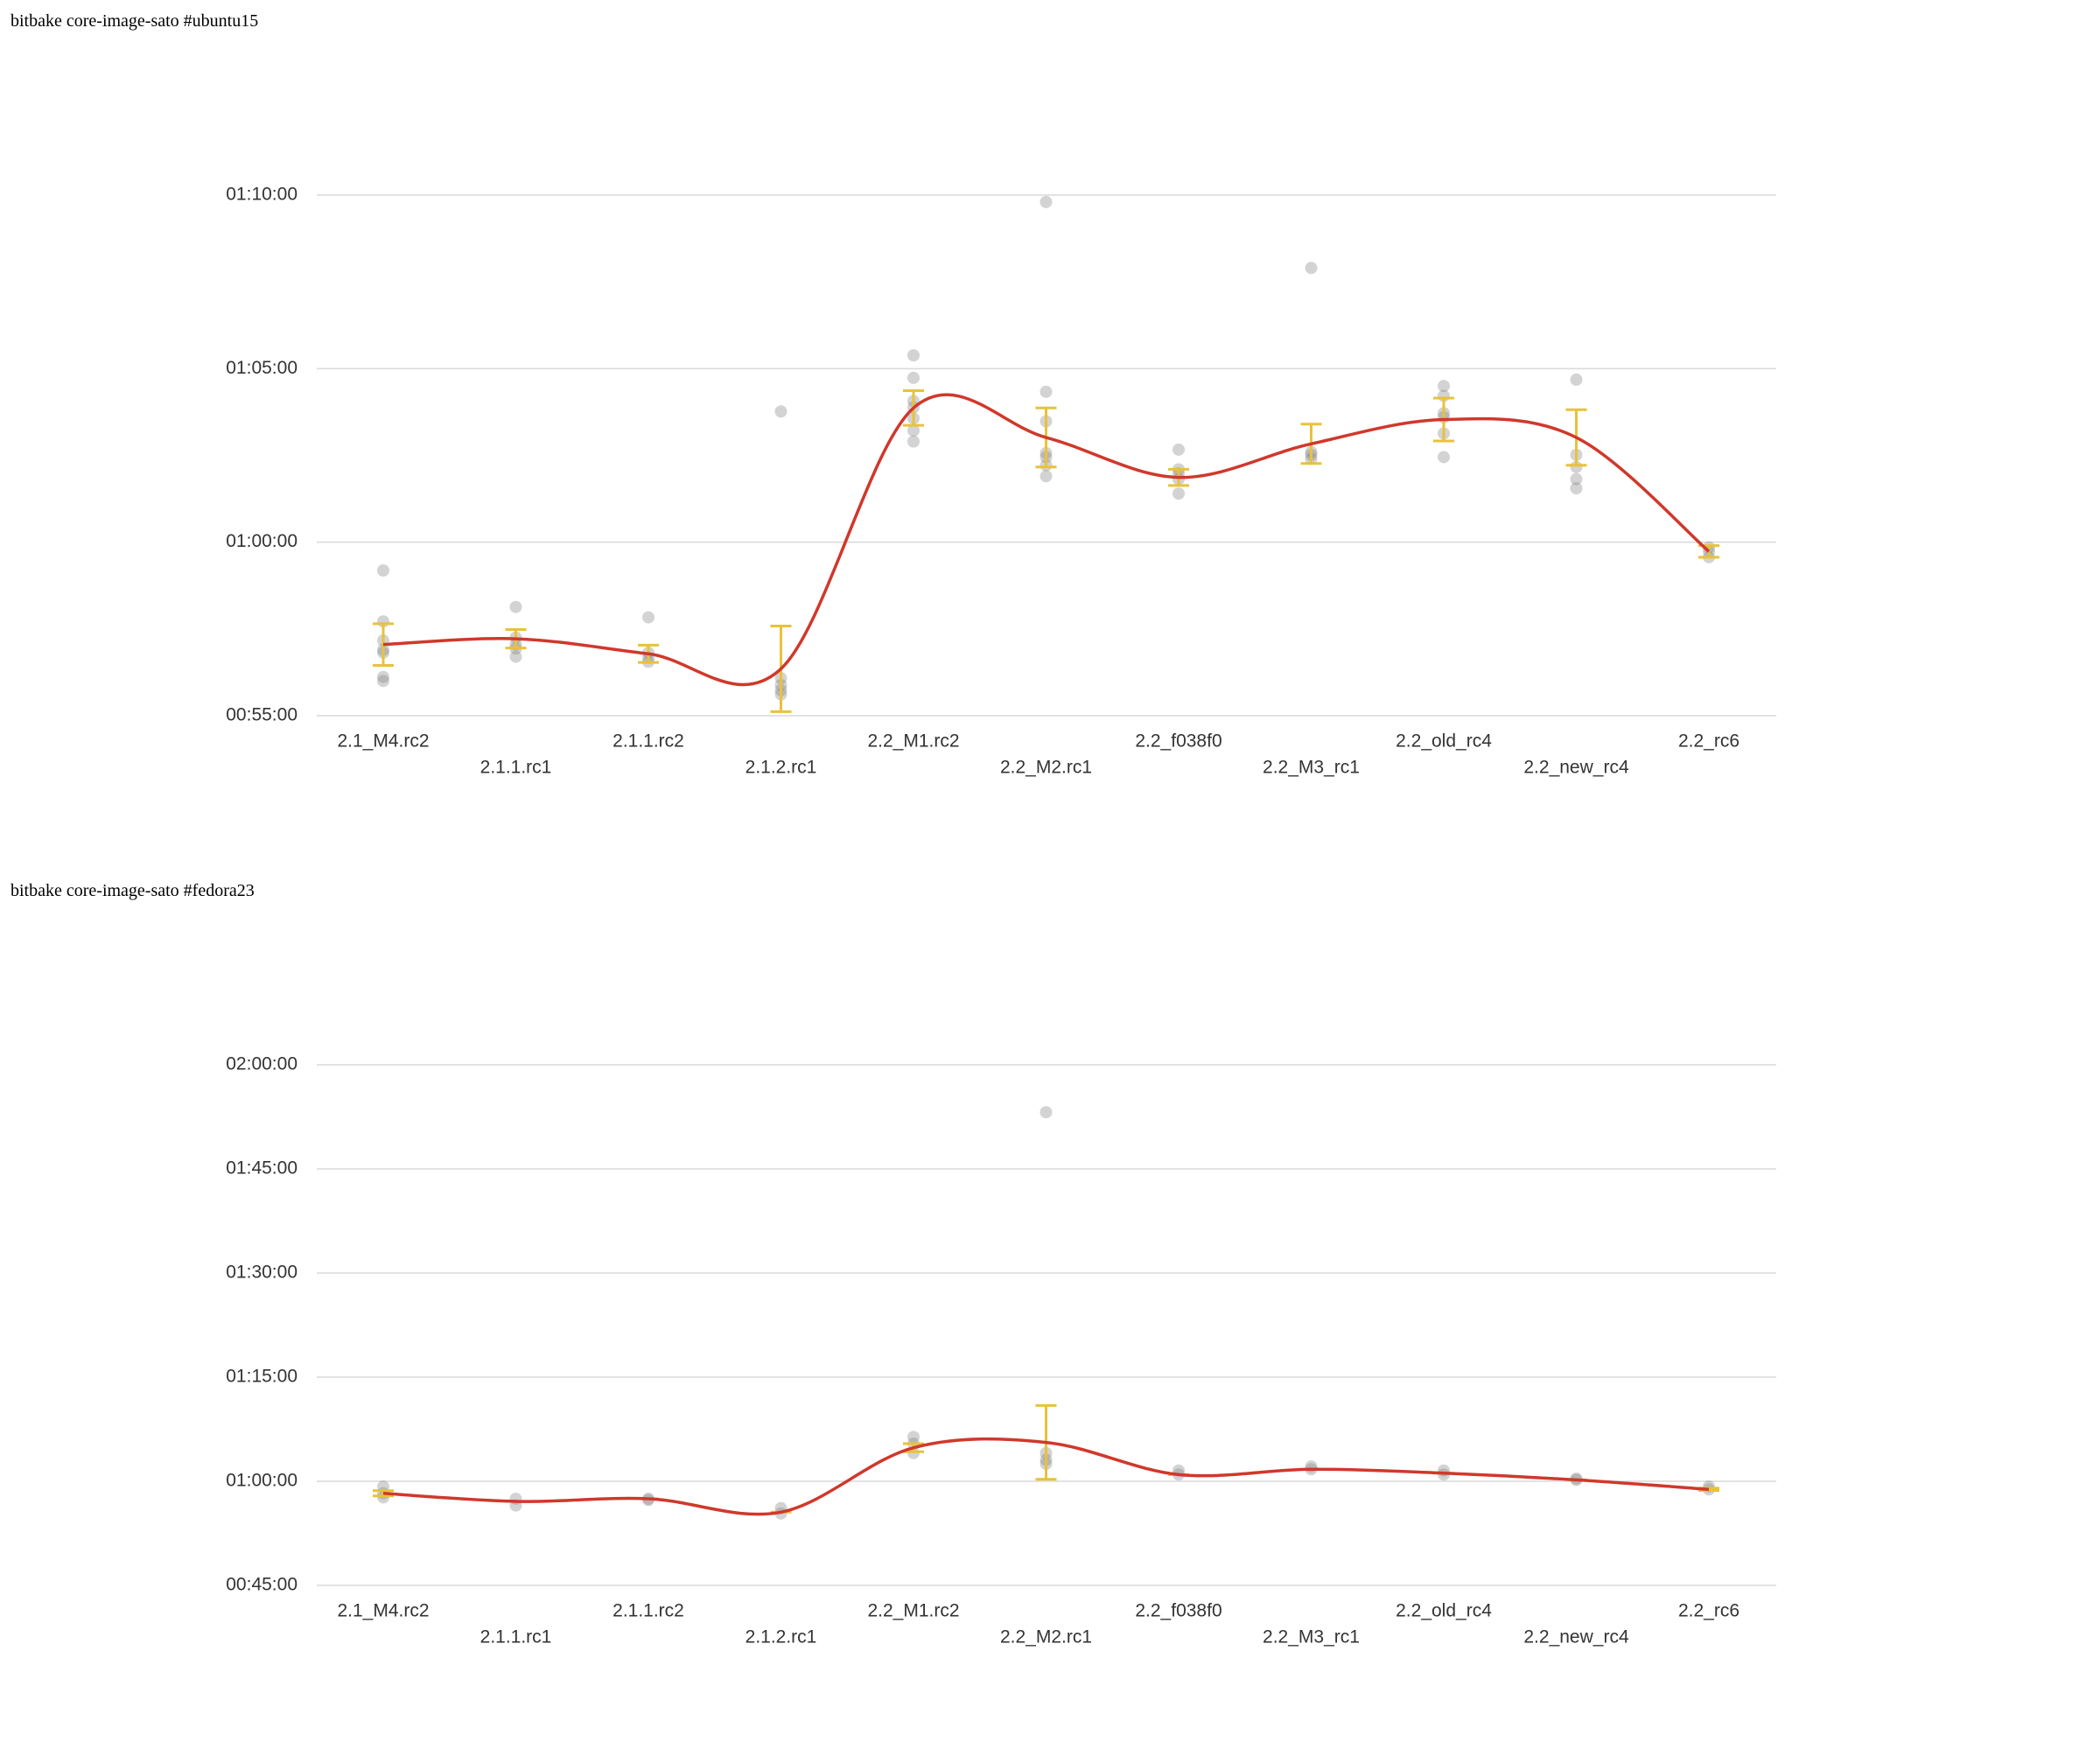 The image size is (2100, 1749). What do you see at coordinates (262, 1585) in the screenshot?
I see `y-tick-label: 00:45:00` at bounding box center [262, 1585].